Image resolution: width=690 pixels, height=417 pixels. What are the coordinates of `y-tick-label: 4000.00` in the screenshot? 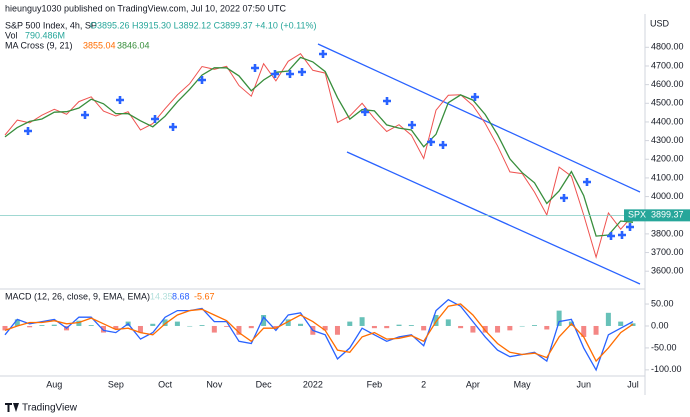 It's located at (667, 196).